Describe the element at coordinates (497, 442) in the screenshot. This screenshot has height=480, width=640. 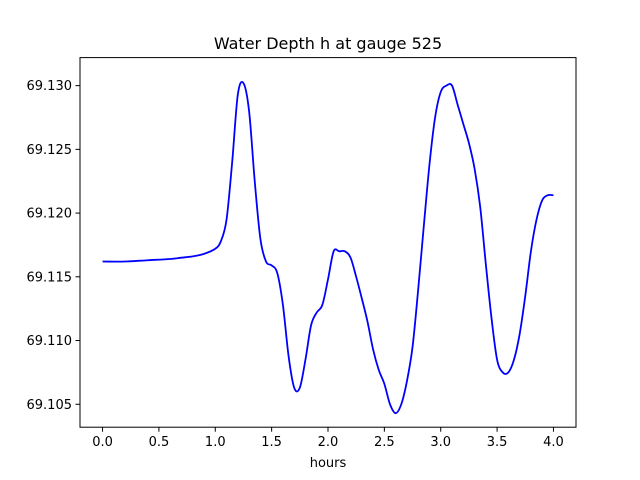
I see `x-tick-label: 3.5` at that location.